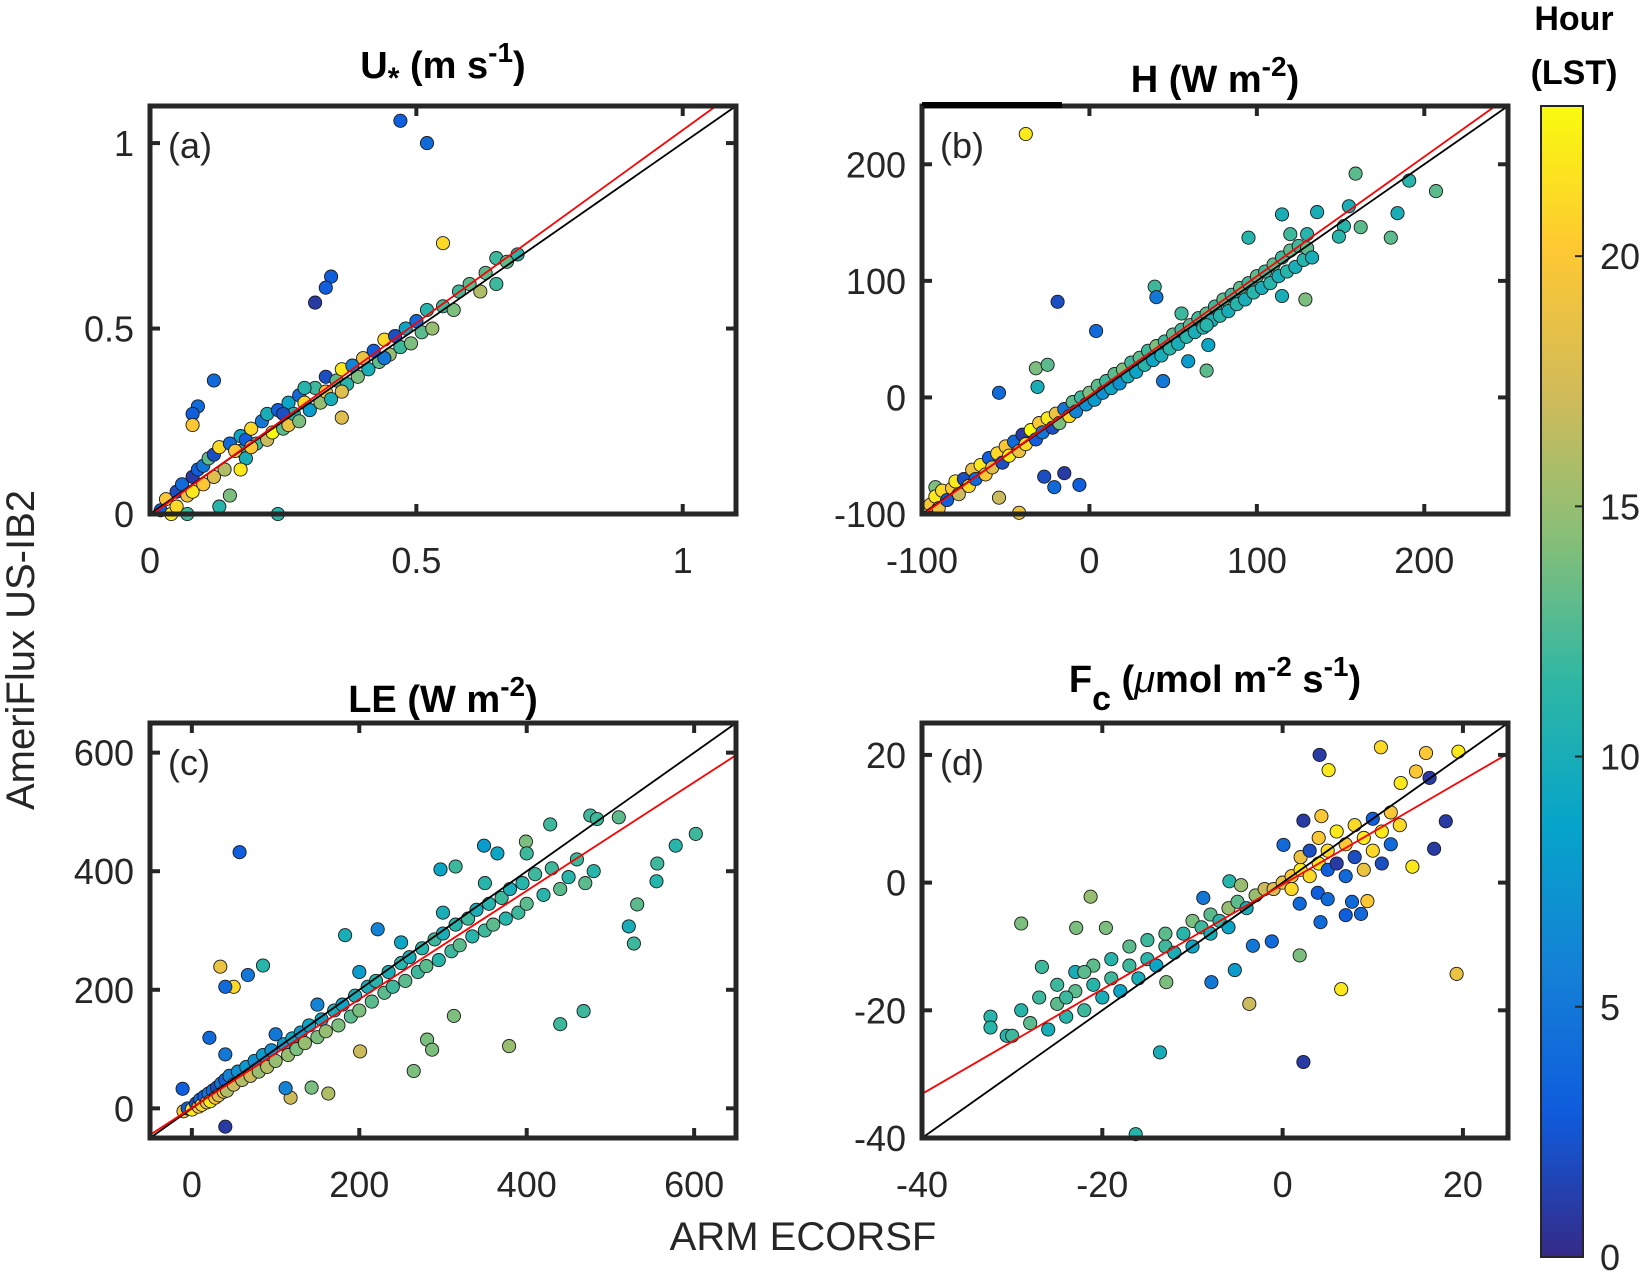  What do you see at coordinates (104, 871) in the screenshot?
I see `y-tick-label: 400` at bounding box center [104, 871].